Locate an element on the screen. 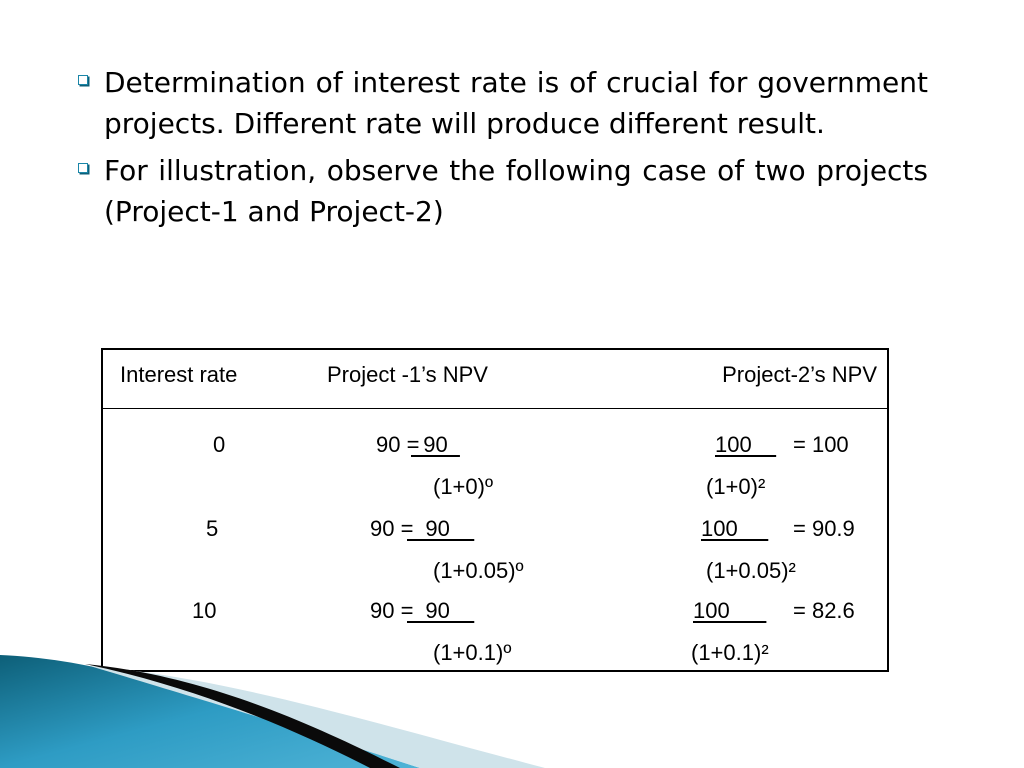 The width and height of the screenshot is (1024, 768). project-1-denominator: (1+0.1)º is located at coordinates (472, 652).